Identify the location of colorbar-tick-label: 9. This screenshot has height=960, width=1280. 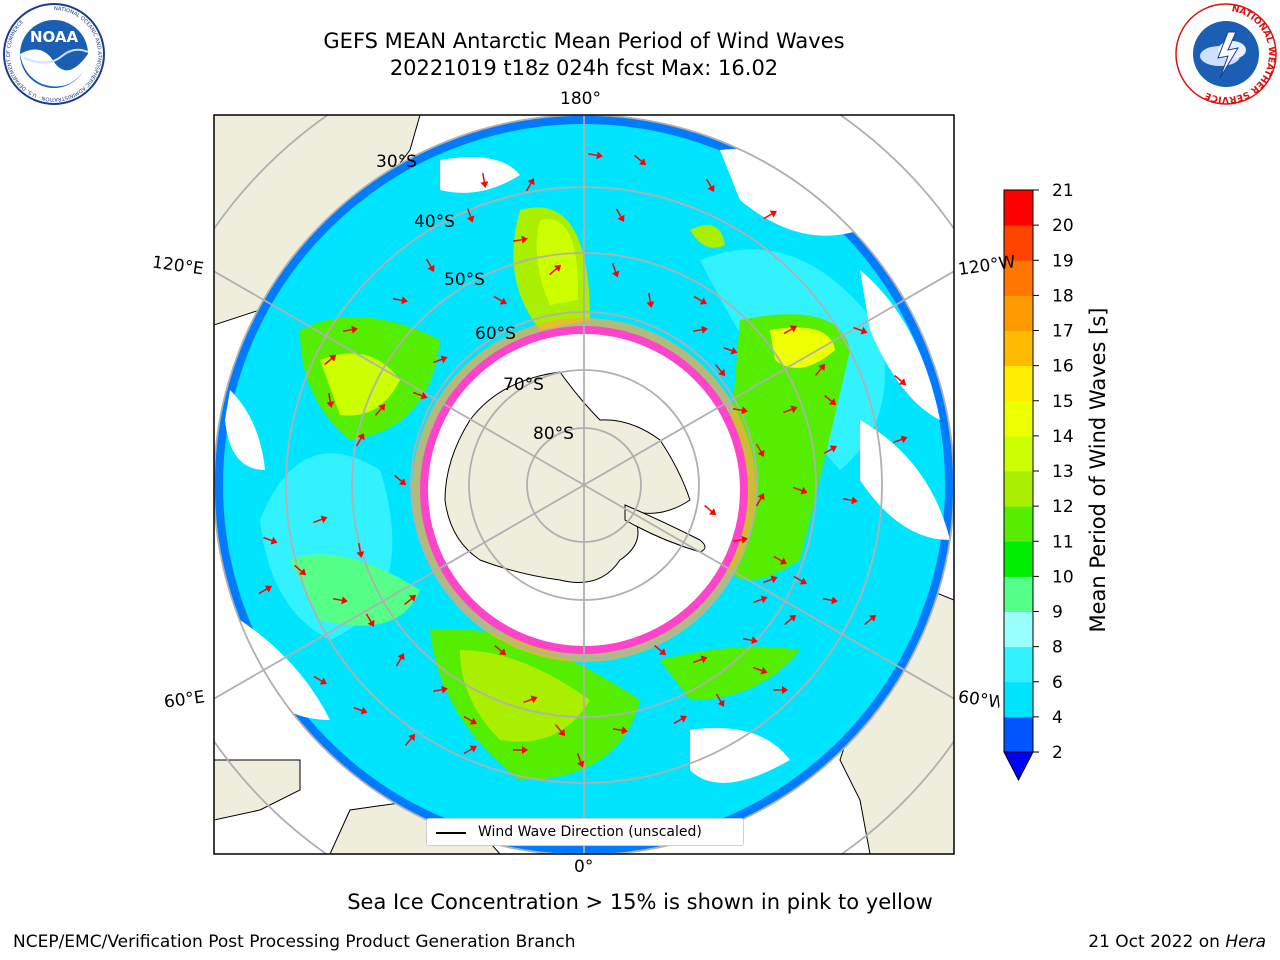
(1057, 613).